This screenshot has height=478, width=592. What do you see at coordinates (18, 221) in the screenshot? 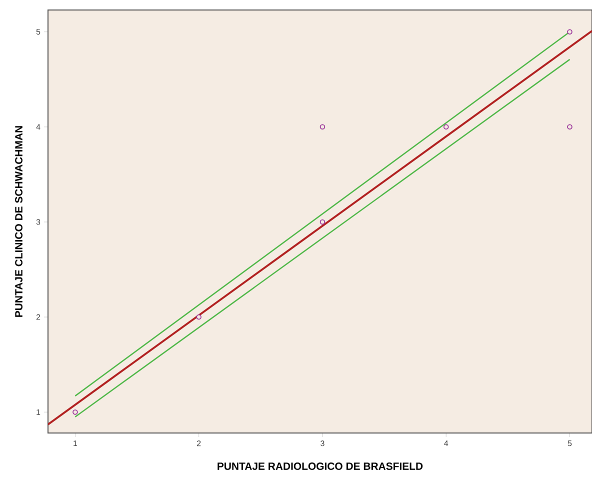
I see `y-axis-title: PUNTAJE CLINICO DE SCHWACHMAN` at bounding box center [18, 221].